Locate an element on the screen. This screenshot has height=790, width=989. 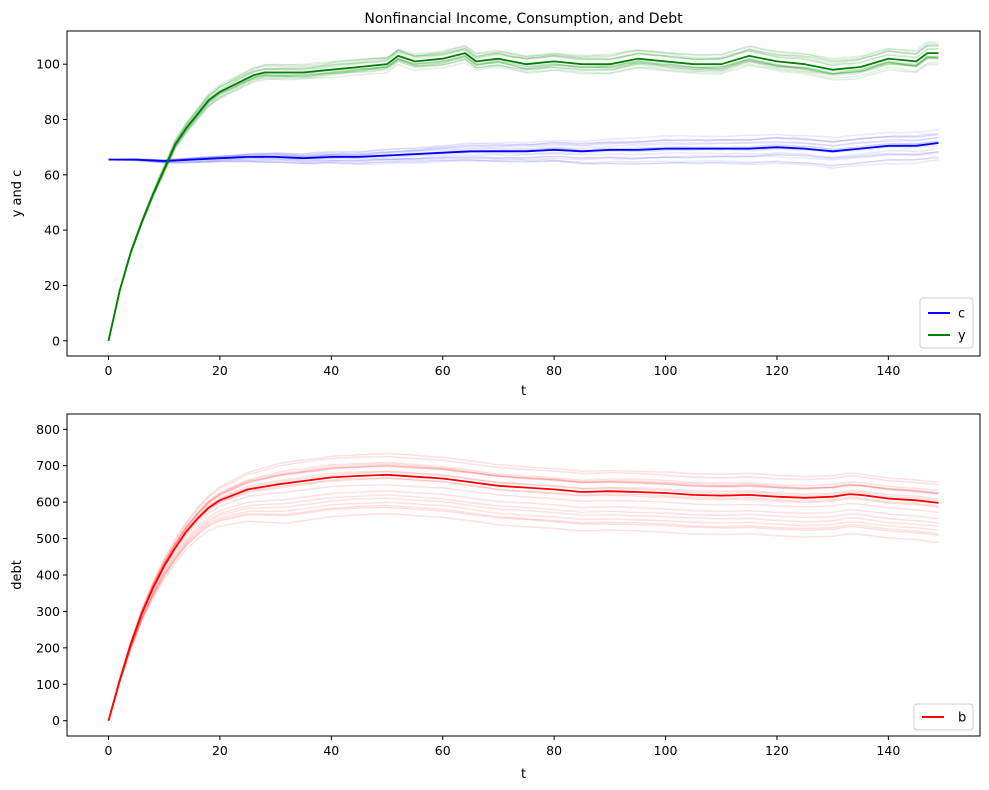
y-tick-label: 20 is located at coordinates (52, 285).